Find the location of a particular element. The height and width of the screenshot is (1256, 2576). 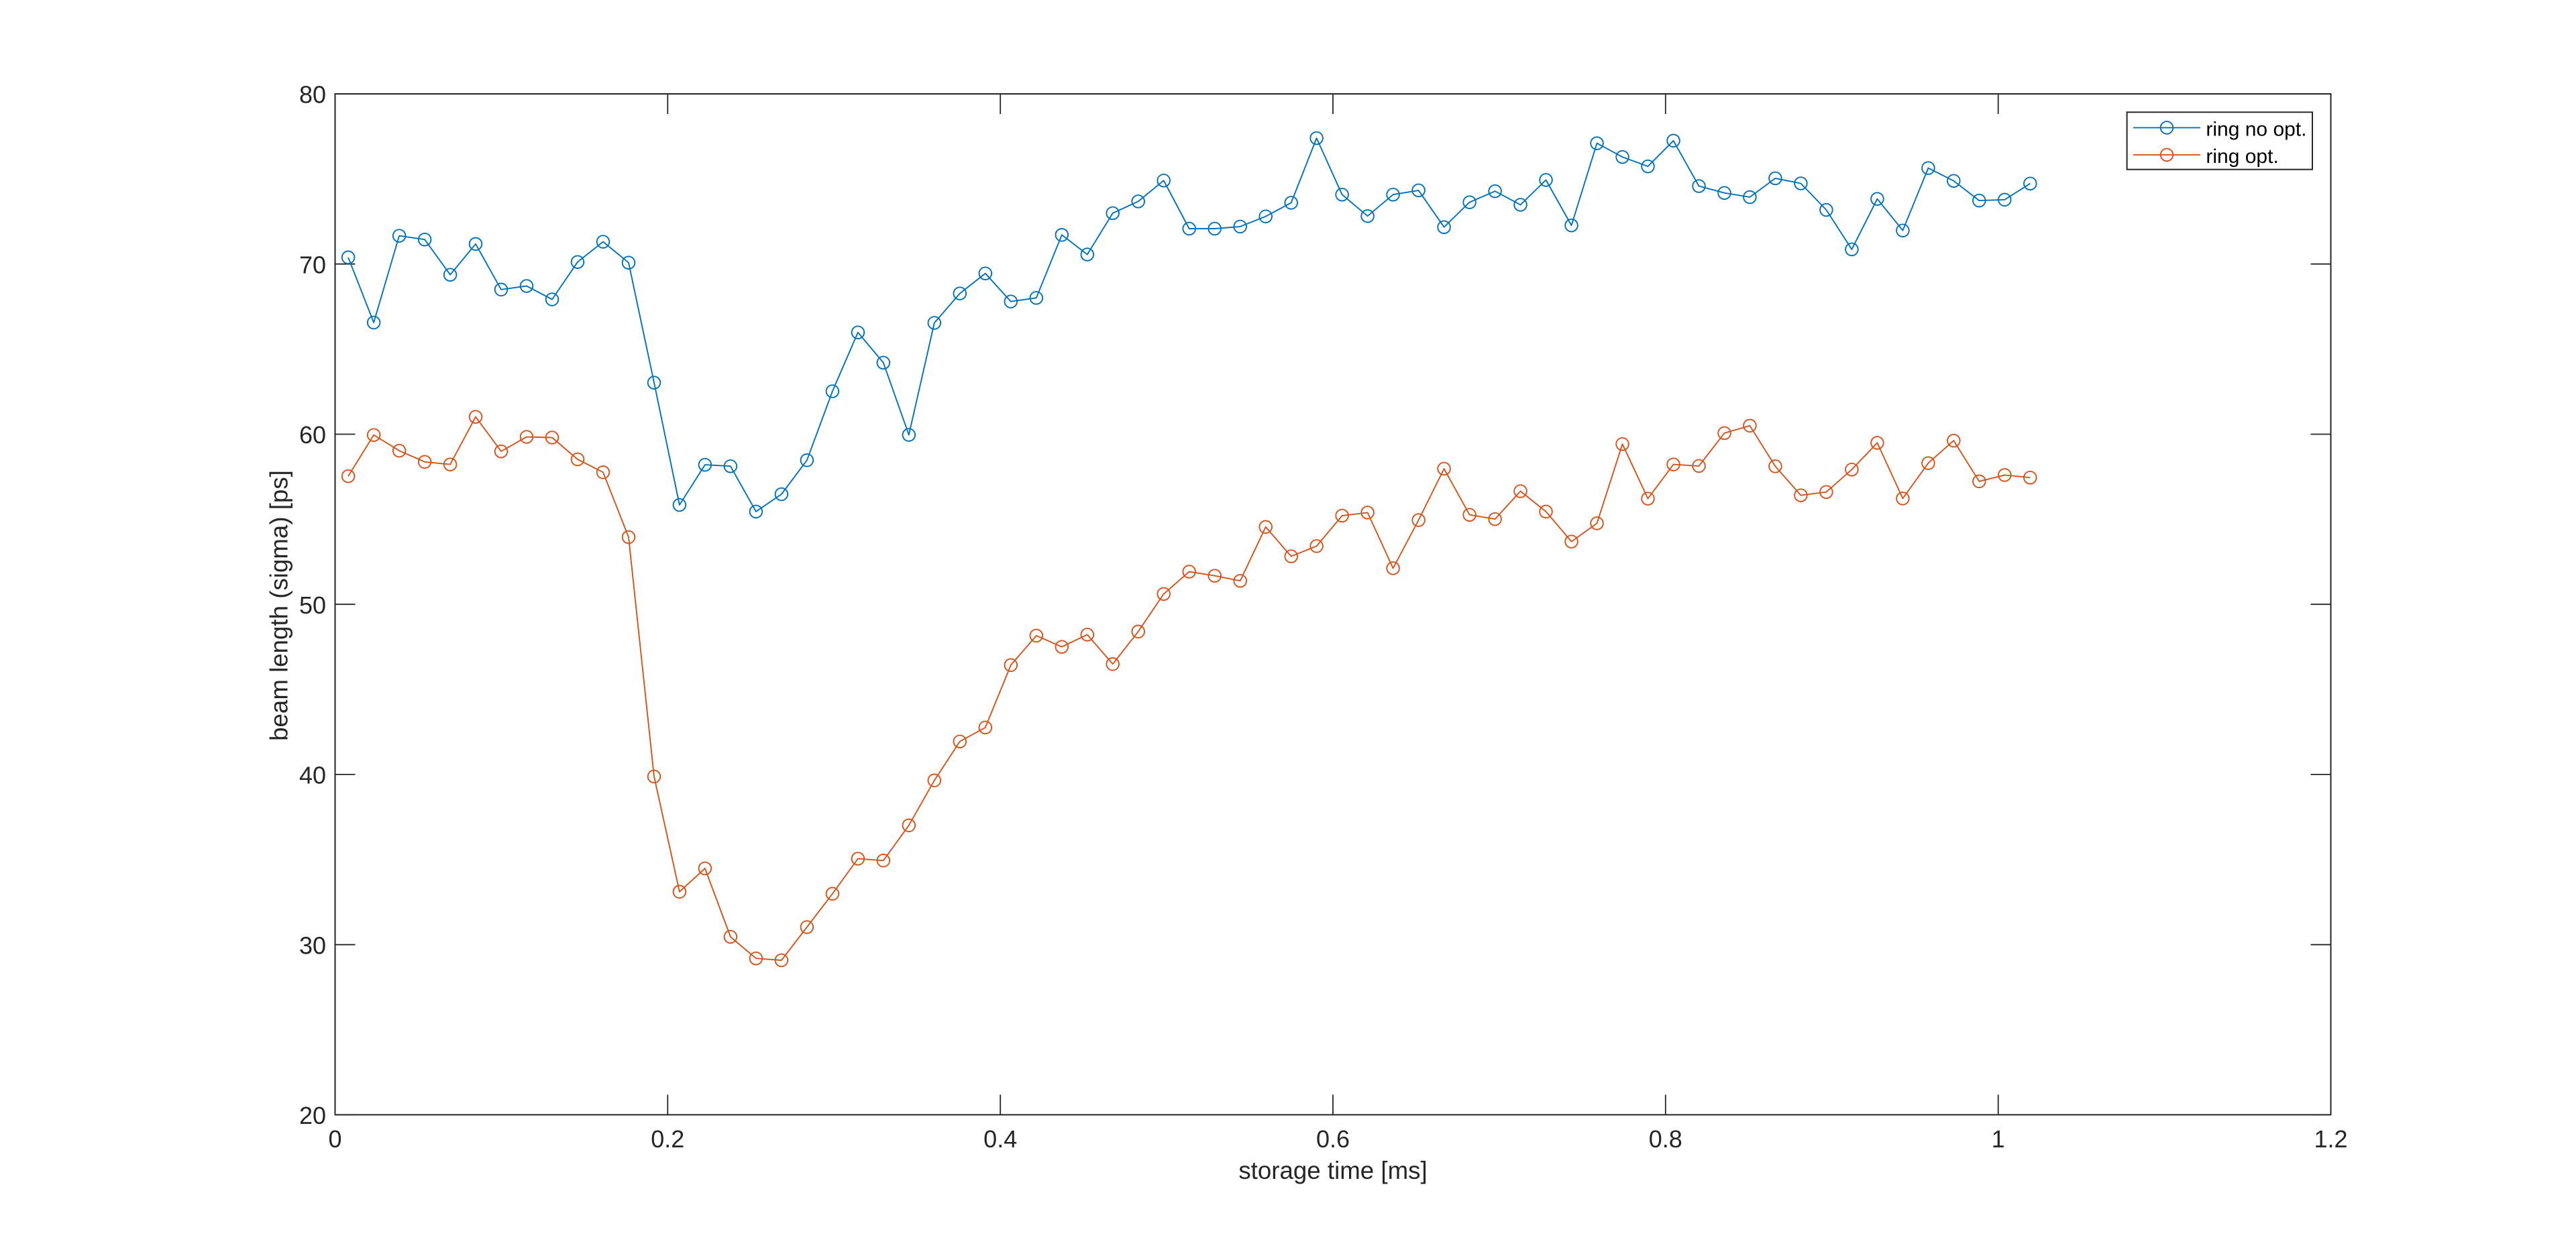

svg-text: 40 is located at coordinates (312, 775).